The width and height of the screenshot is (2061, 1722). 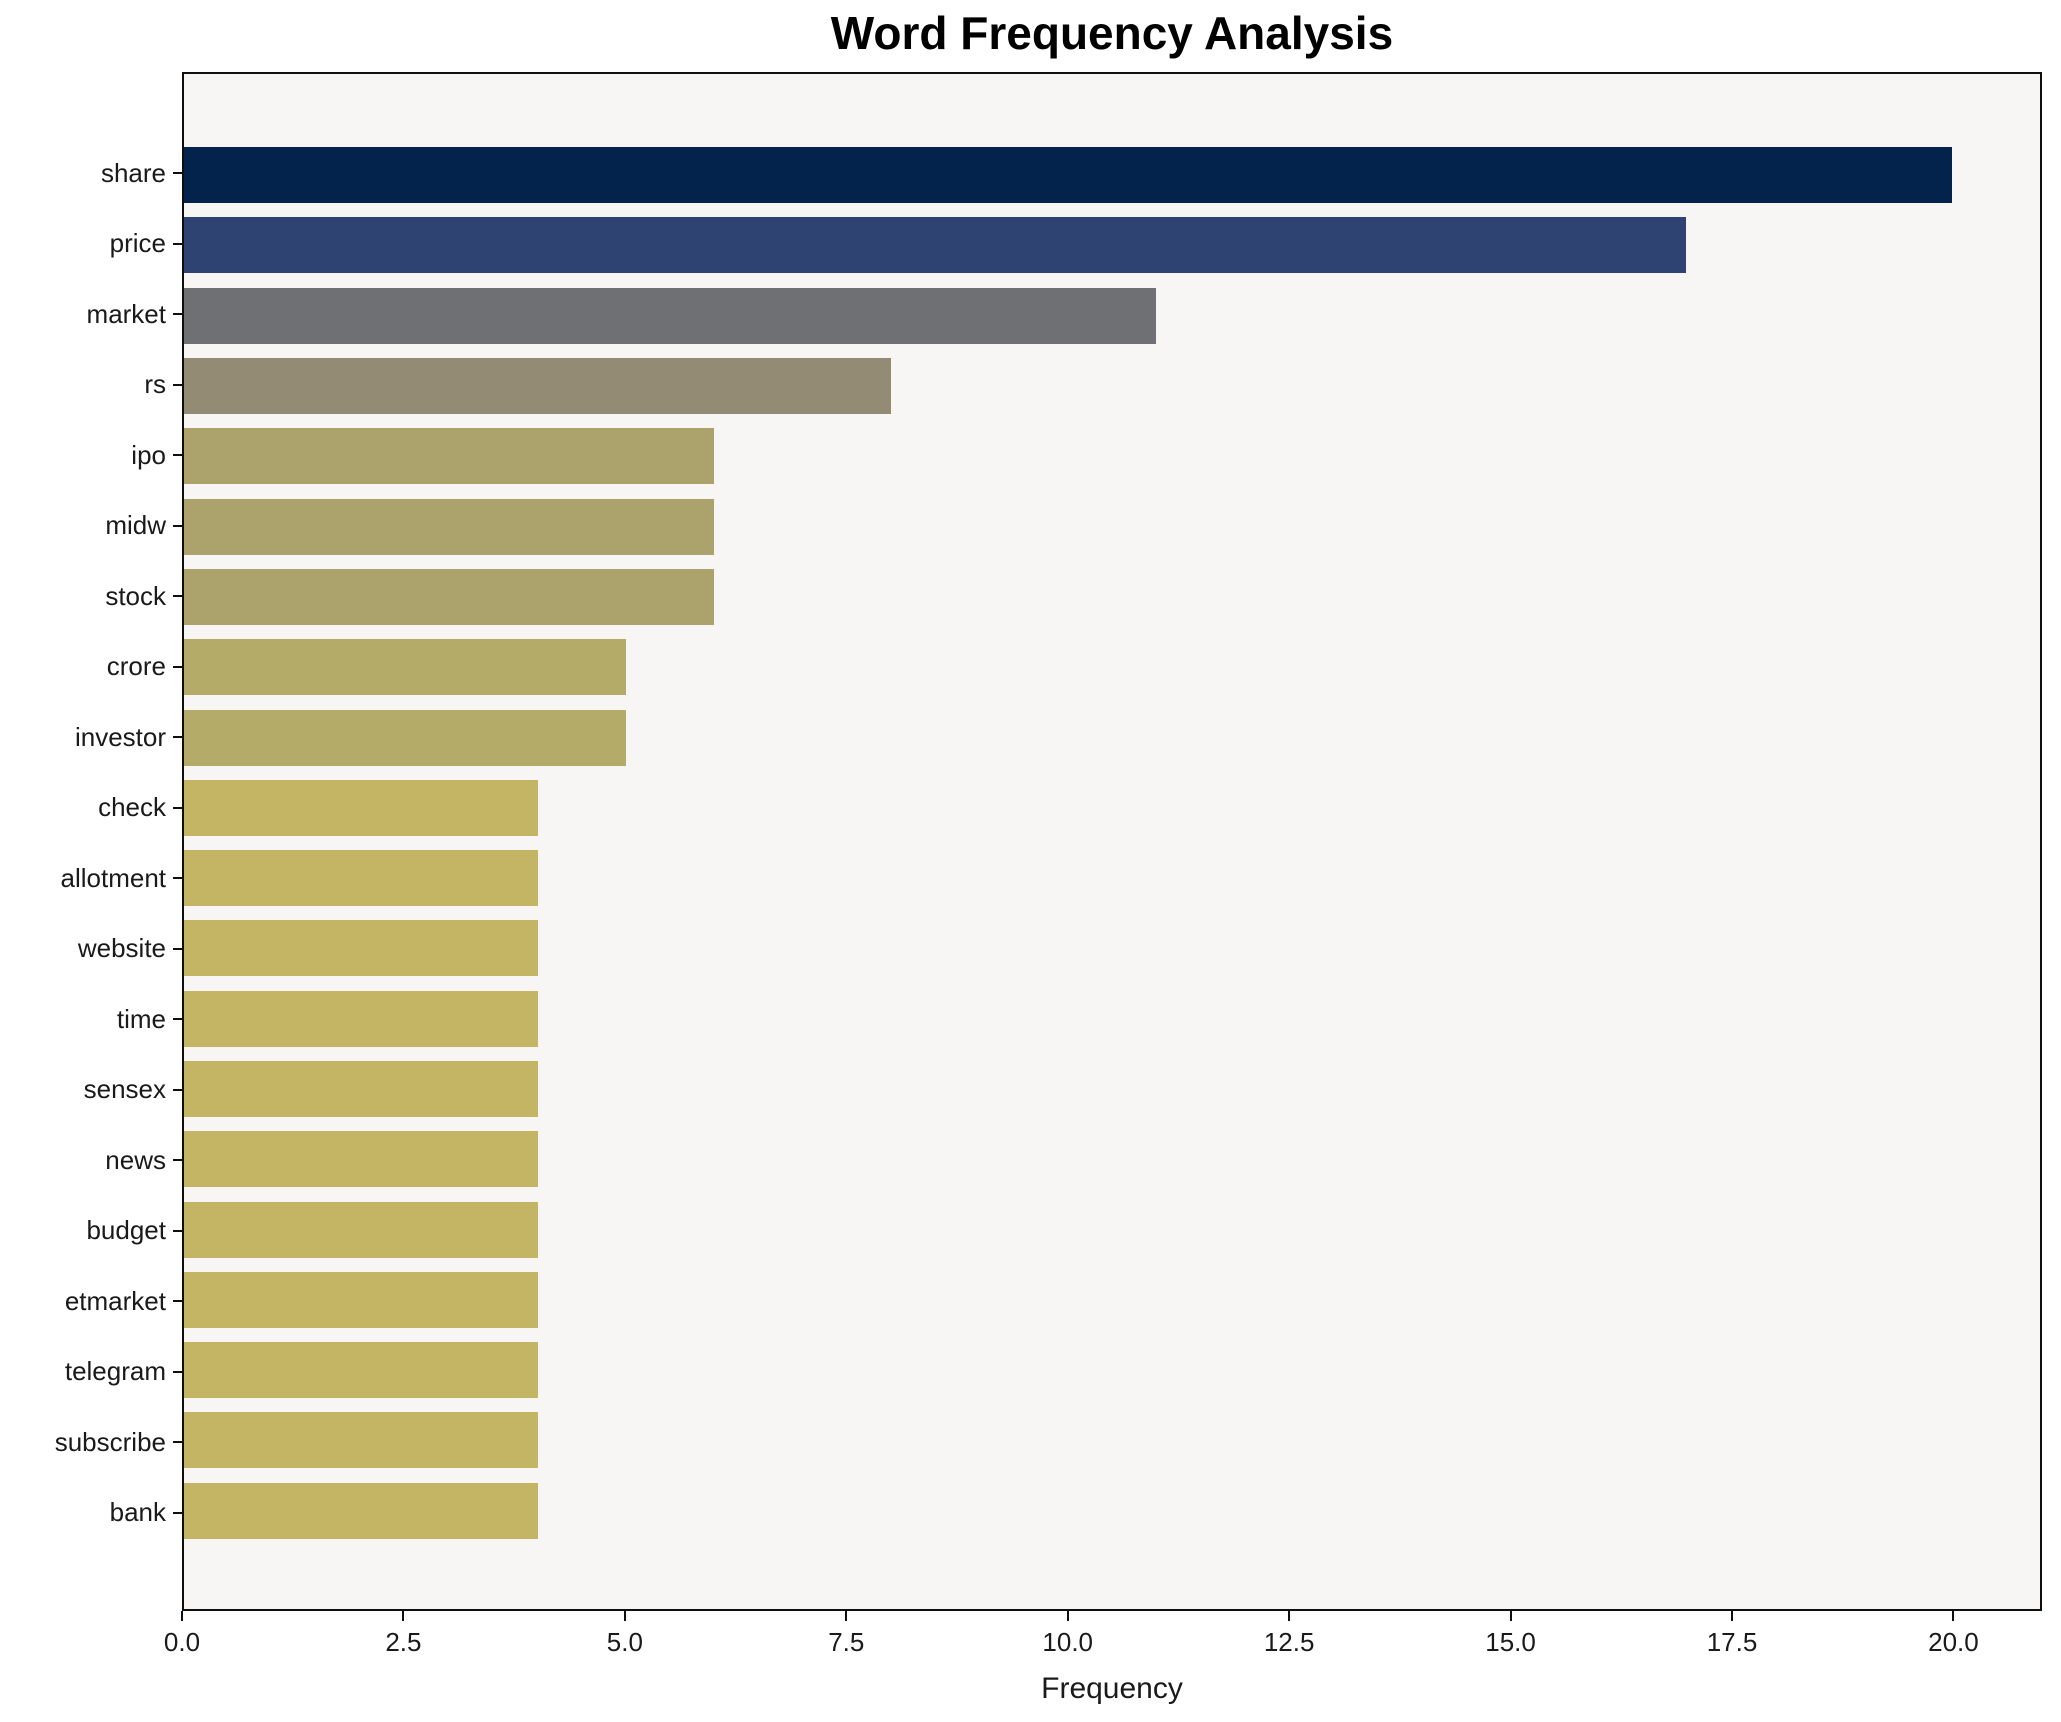 What do you see at coordinates (361, 1018) in the screenshot?
I see `bar-time` at bounding box center [361, 1018].